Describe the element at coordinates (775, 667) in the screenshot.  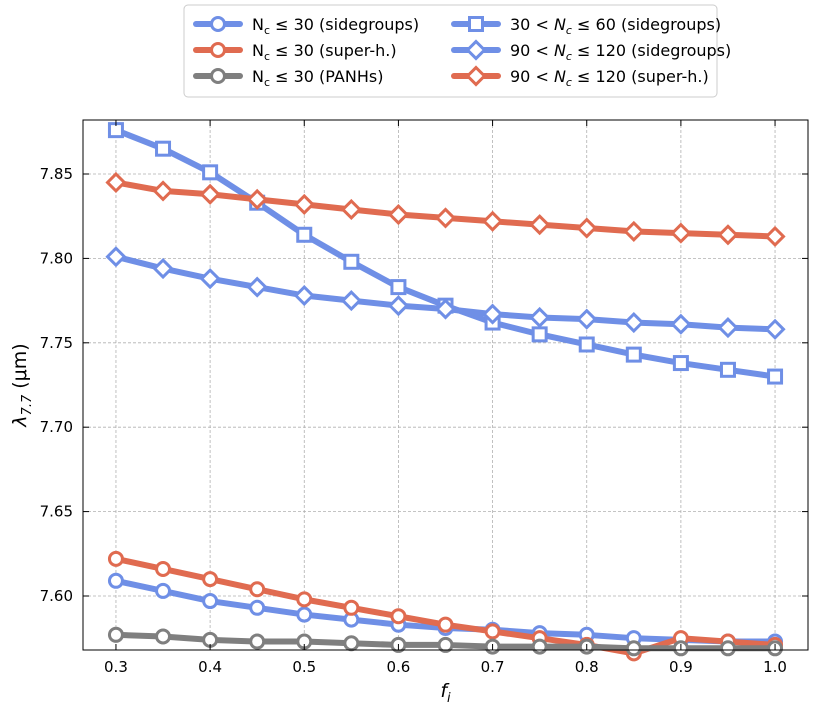
I see `x-tick-label: 1.0` at that location.